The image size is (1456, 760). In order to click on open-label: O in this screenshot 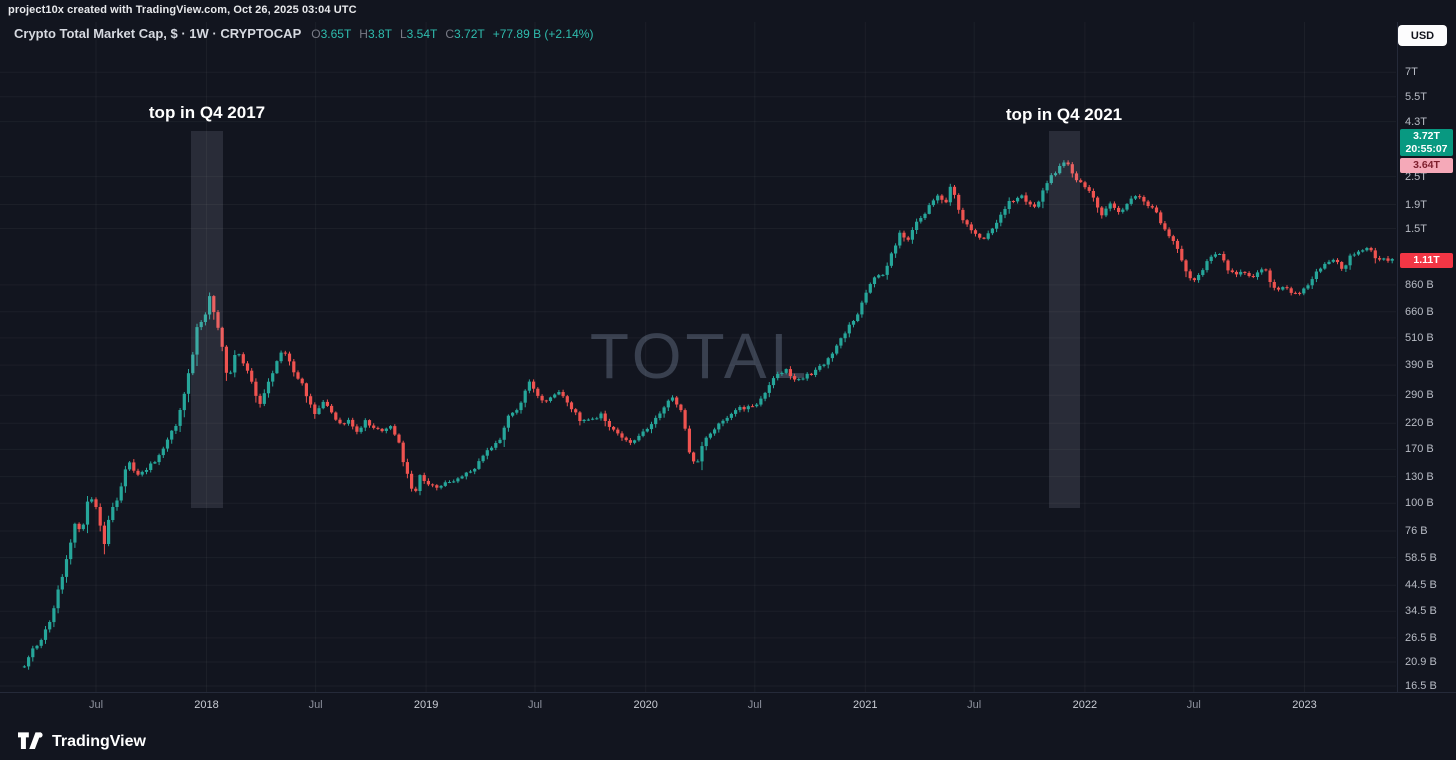, I will do `click(316, 33)`.